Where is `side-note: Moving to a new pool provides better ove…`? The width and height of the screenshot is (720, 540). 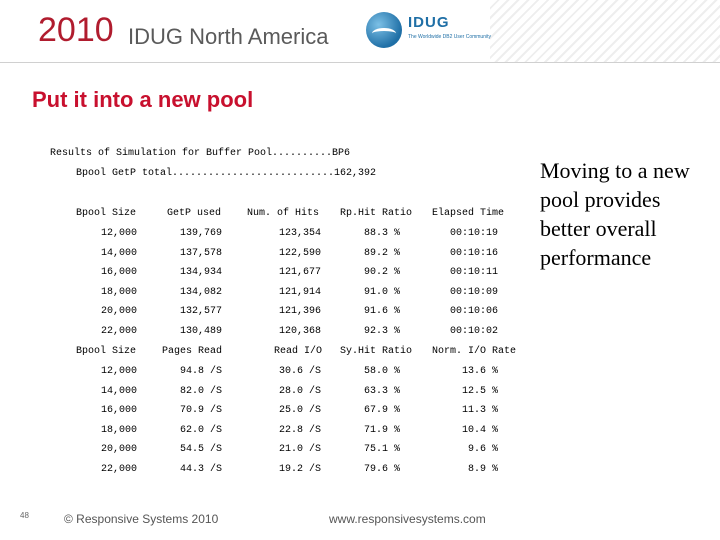
side-note: Moving to a new pool provides better ove… is located at coordinates (615, 214).